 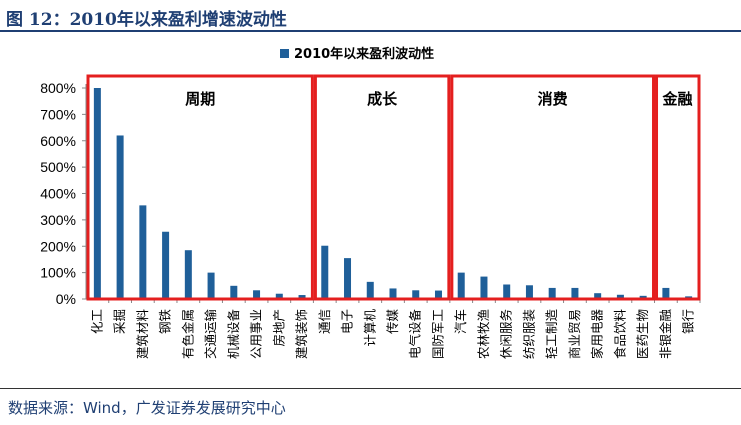 I want to click on category-label: 食品饮料, so click(x=619, y=334).